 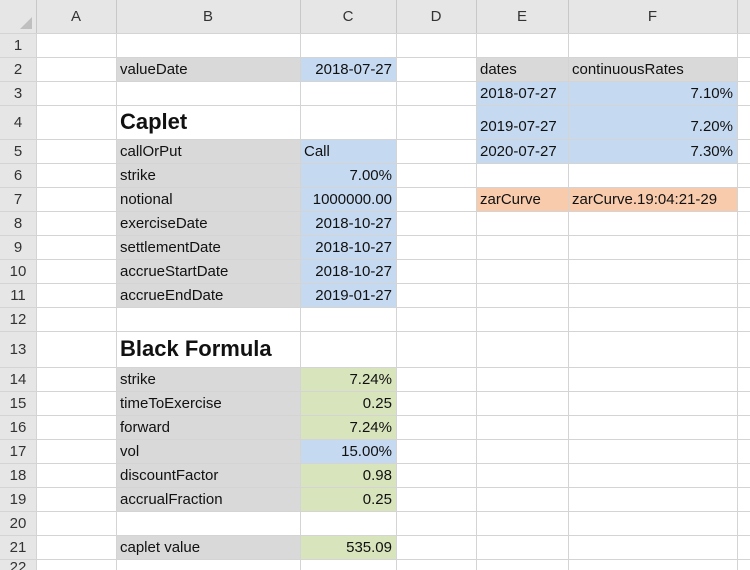 What do you see at coordinates (18, 547) in the screenshot?
I see `row-header-21: 21` at bounding box center [18, 547].